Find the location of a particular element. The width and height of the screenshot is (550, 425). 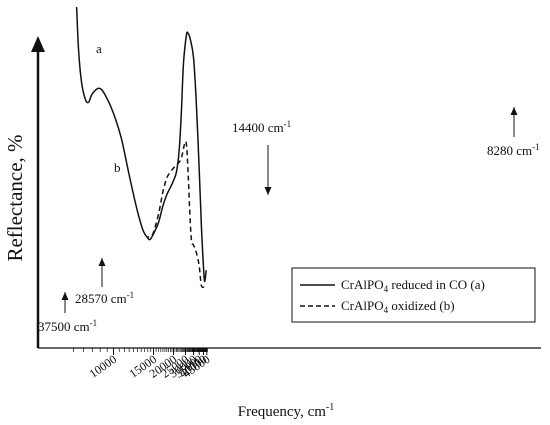

annotation-label: 28570 cm-1 is located at coordinates (104, 298).